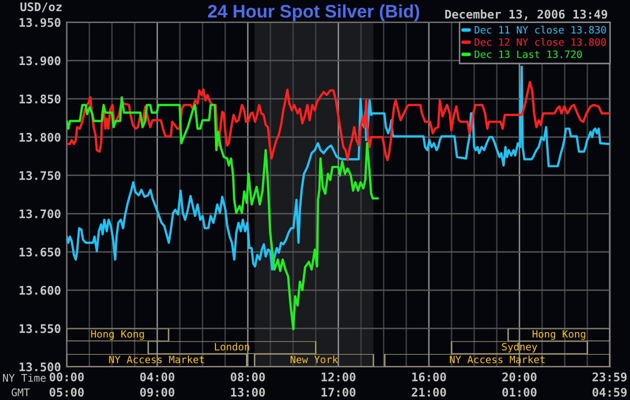  Describe the element at coordinates (40, 329) in the screenshot. I see `y-tick-label: 13.550` at that location.